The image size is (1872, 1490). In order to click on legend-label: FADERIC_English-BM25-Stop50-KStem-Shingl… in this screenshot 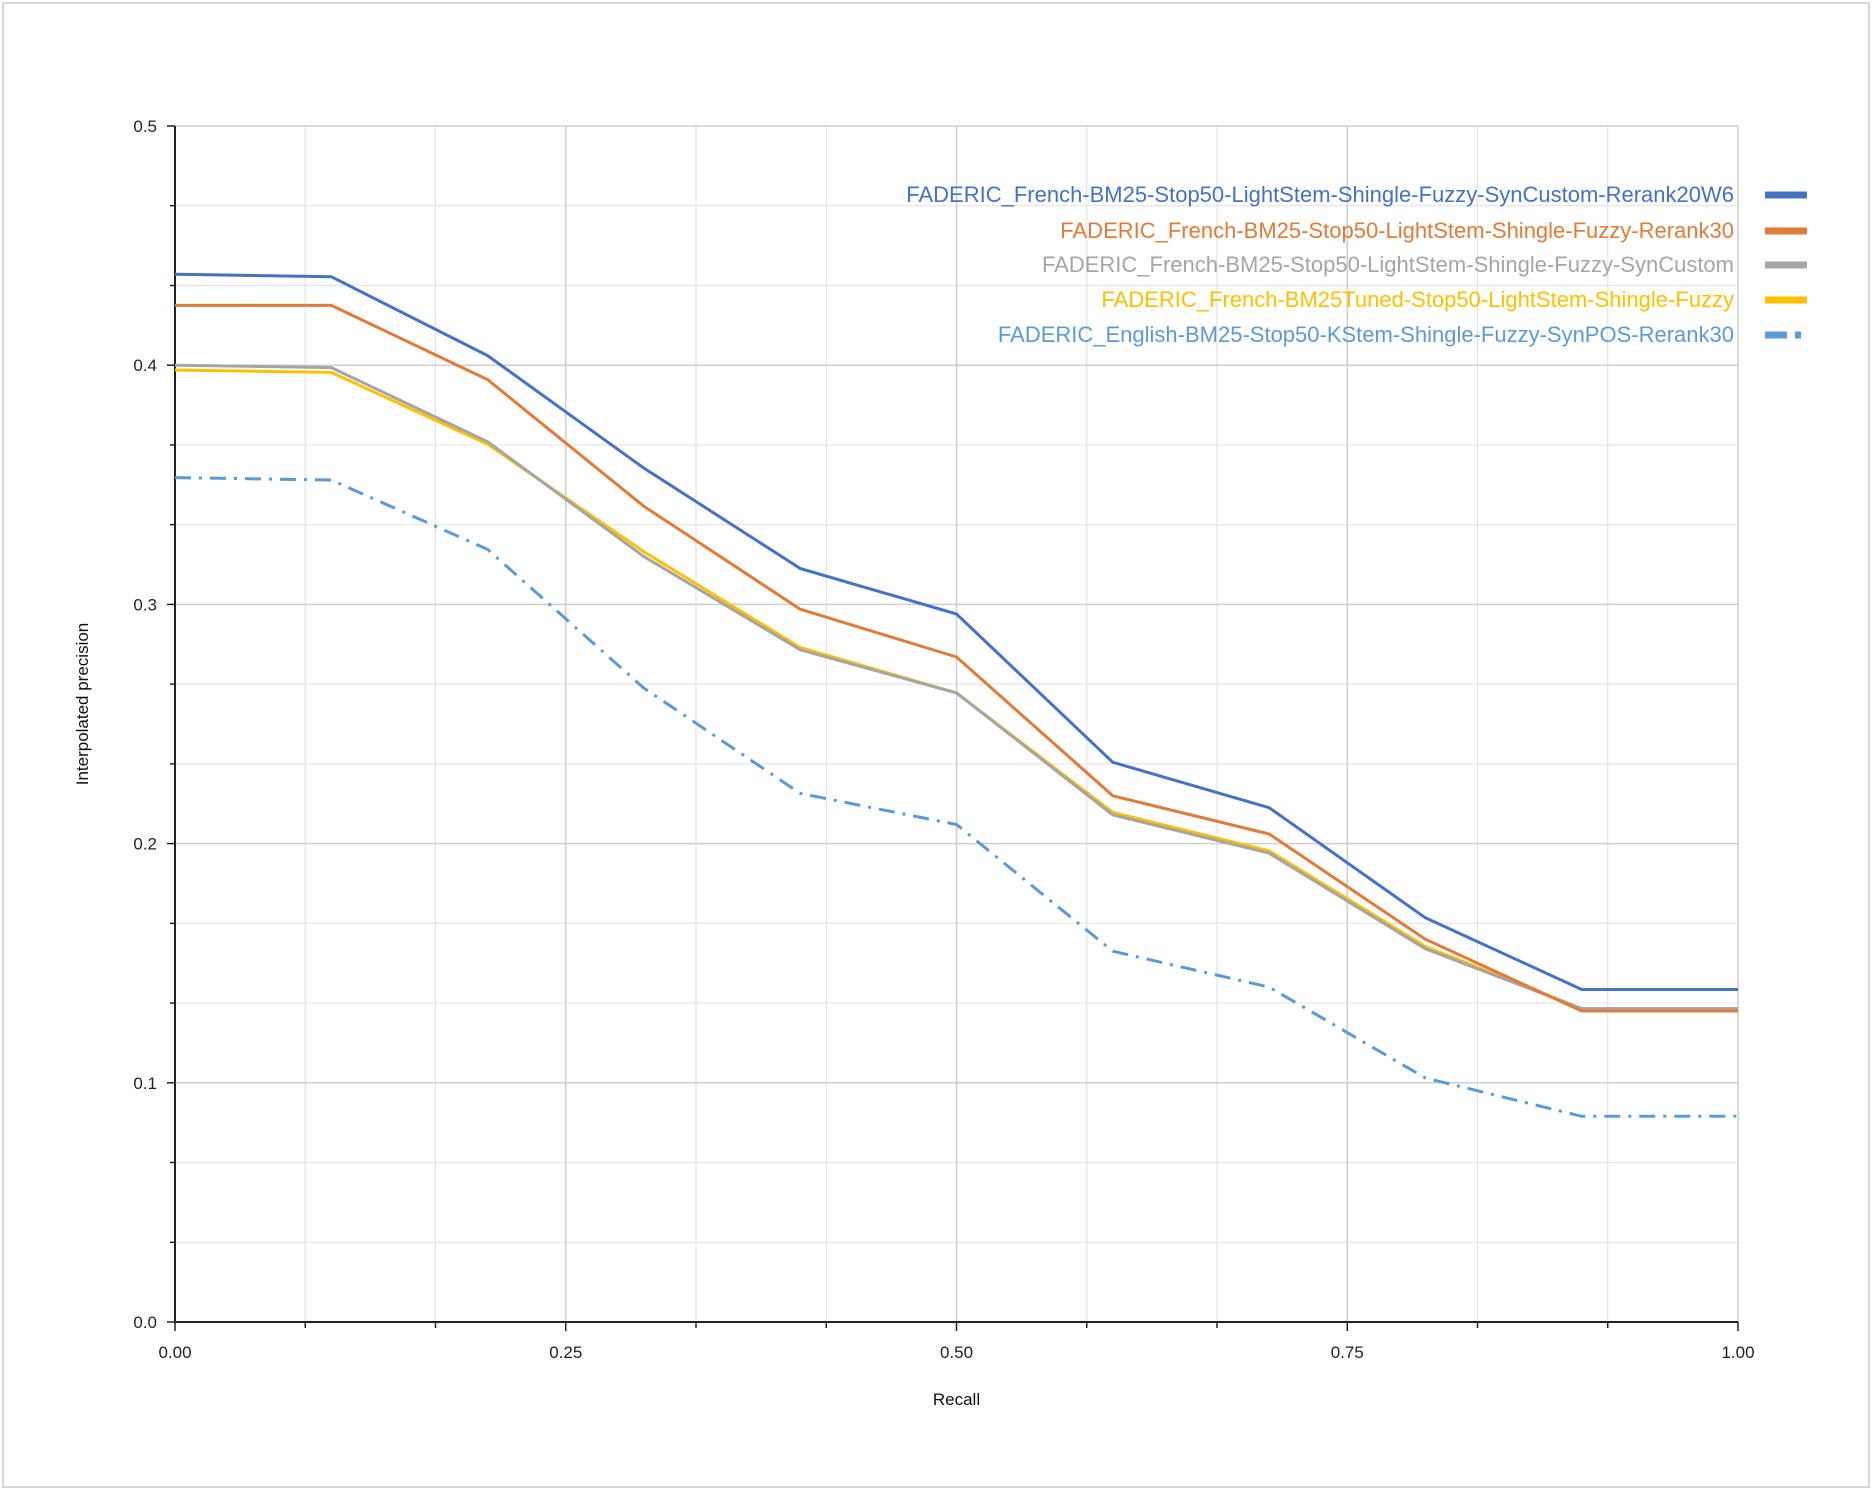, I will do `click(1366, 334)`.